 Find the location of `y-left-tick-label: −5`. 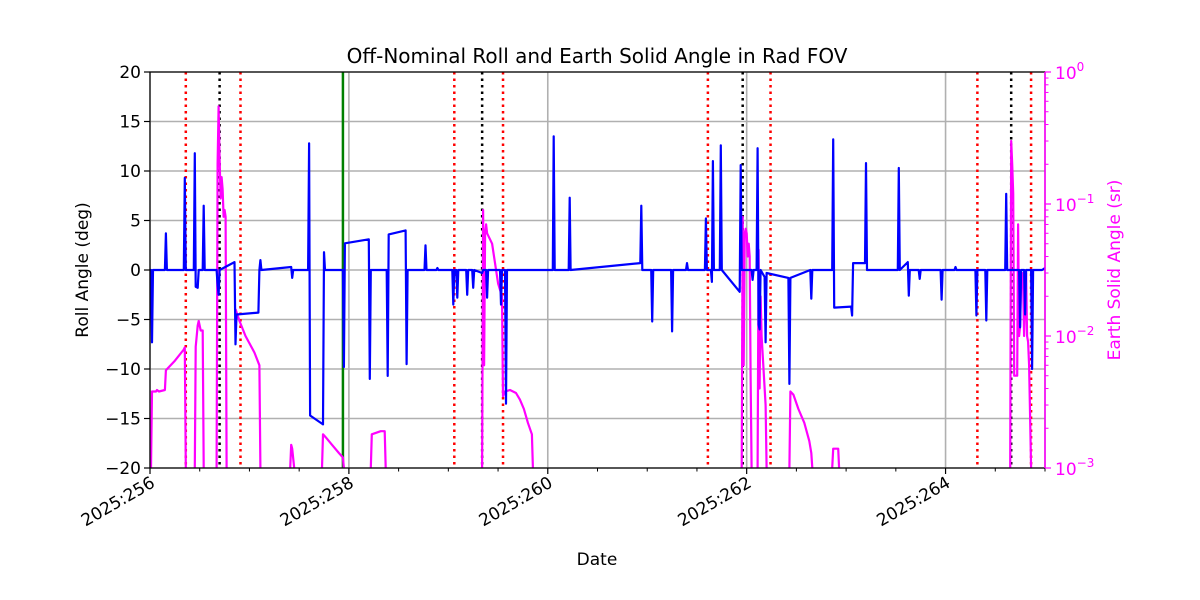

y-left-tick-label: −5 is located at coordinates (128, 321).